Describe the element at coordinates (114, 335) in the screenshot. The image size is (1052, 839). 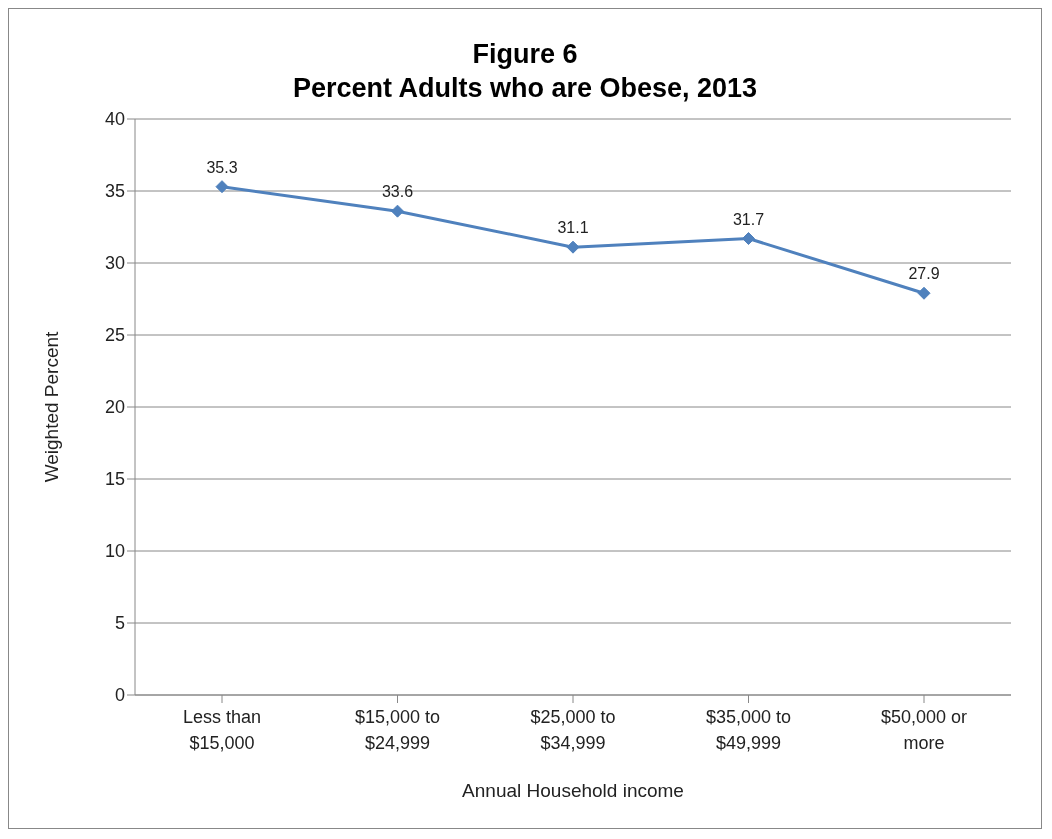
I see `y-tick-label: 25` at that location.